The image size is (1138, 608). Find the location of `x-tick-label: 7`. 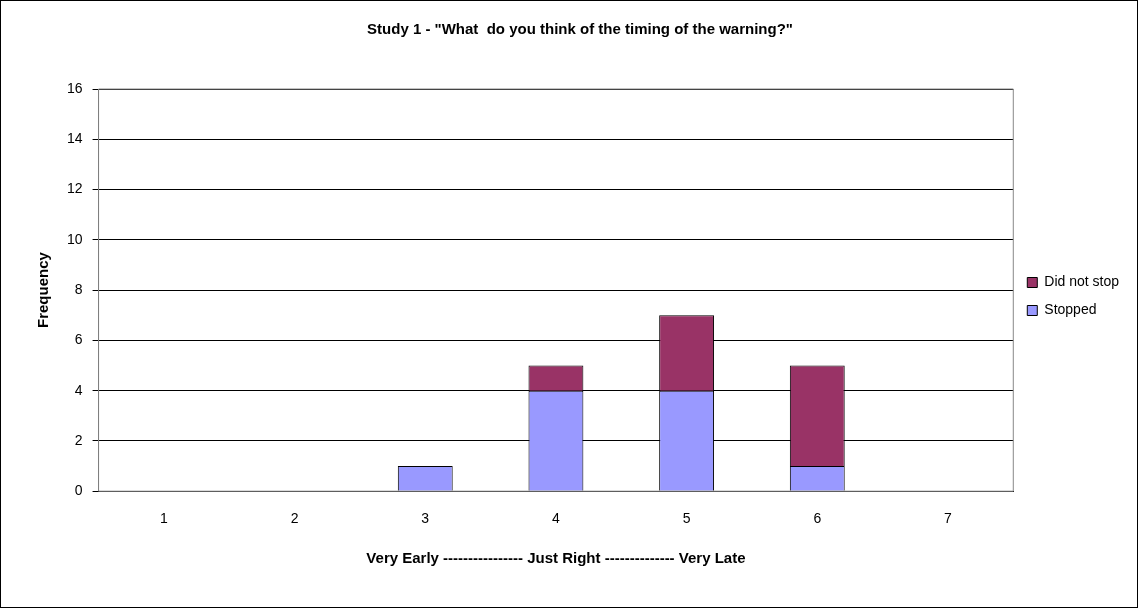

x-tick-label: 7 is located at coordinates (948, 518).